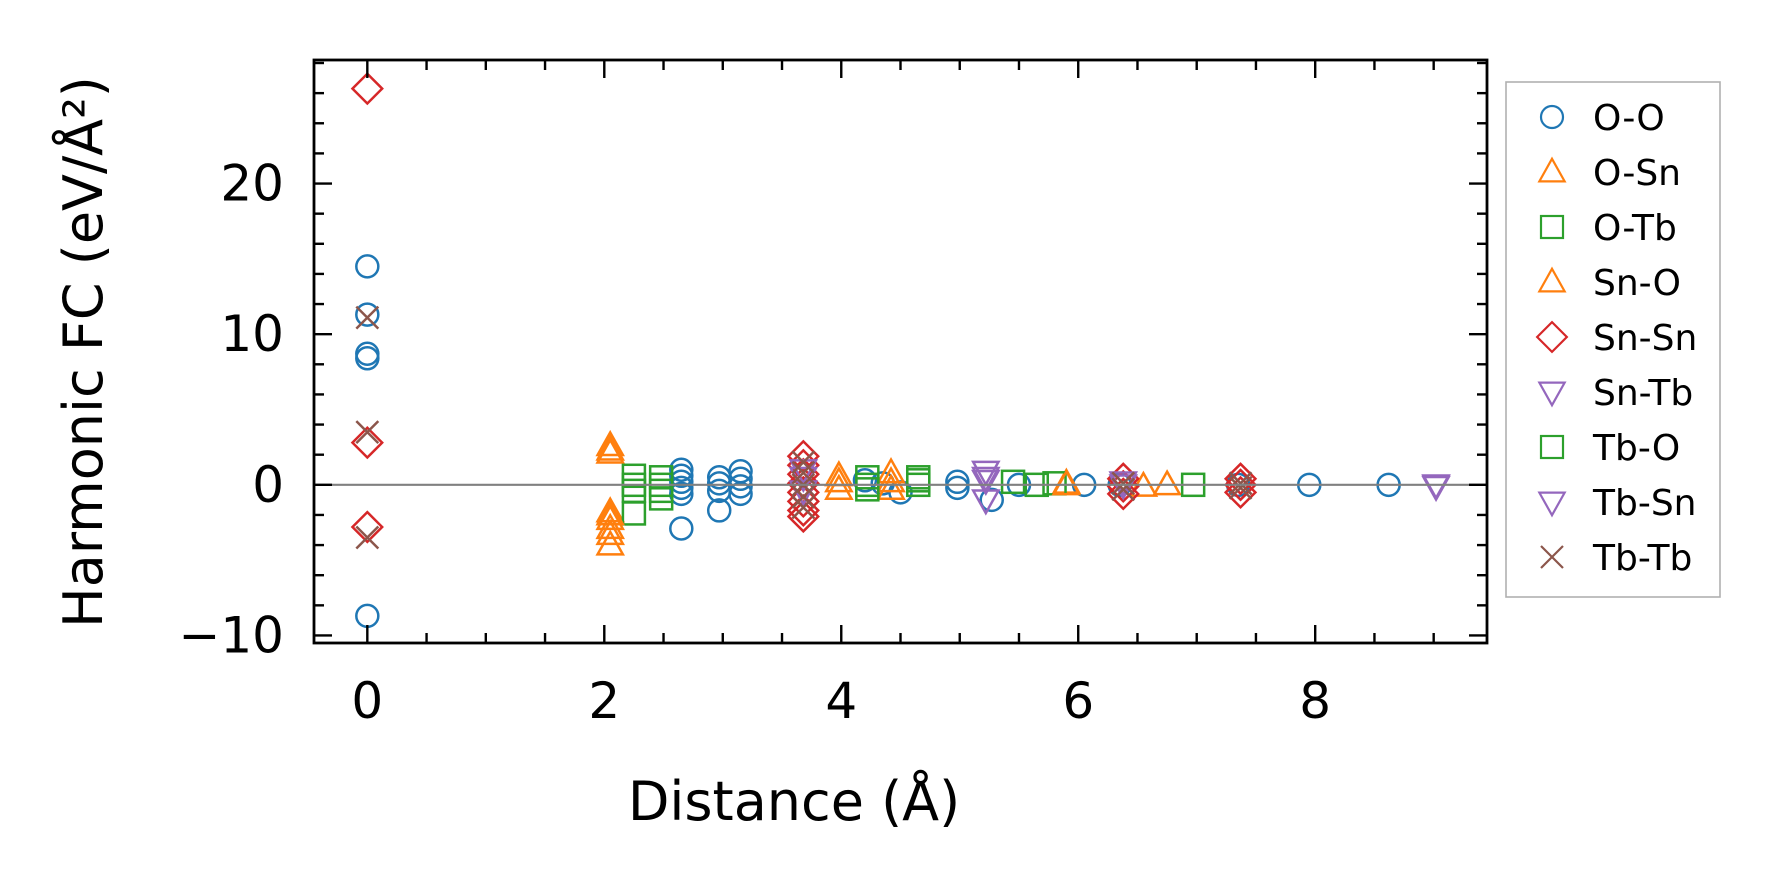  I want to click on legend-marker-tb-o, so click(1552, 447).